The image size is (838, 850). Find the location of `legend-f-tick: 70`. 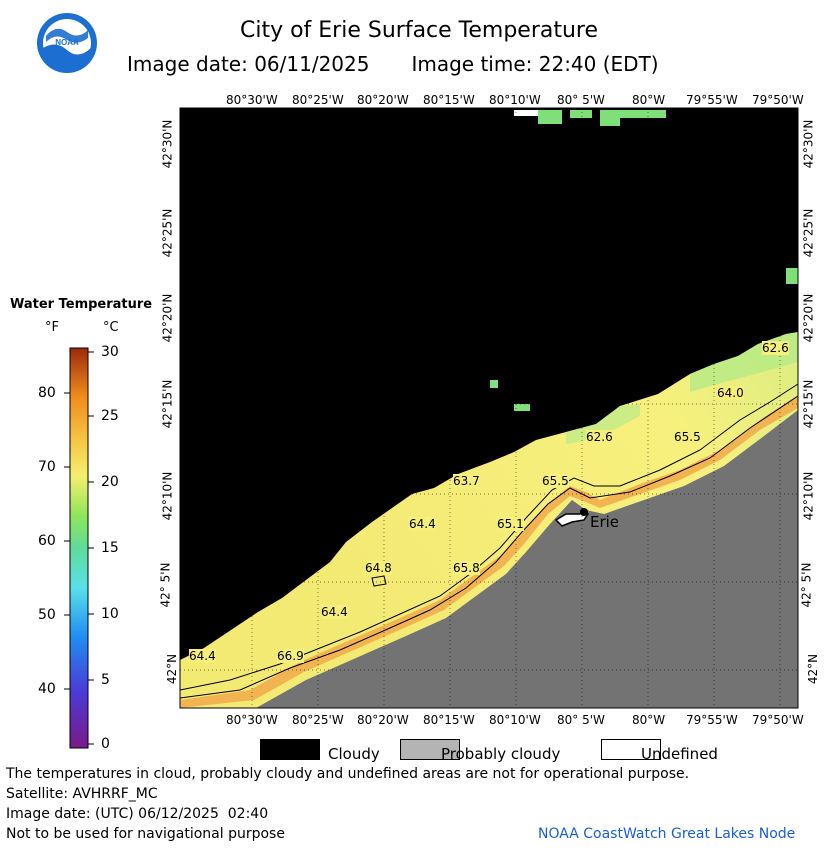

legend-f-tick: 70 is located at coordinates (47, 467).